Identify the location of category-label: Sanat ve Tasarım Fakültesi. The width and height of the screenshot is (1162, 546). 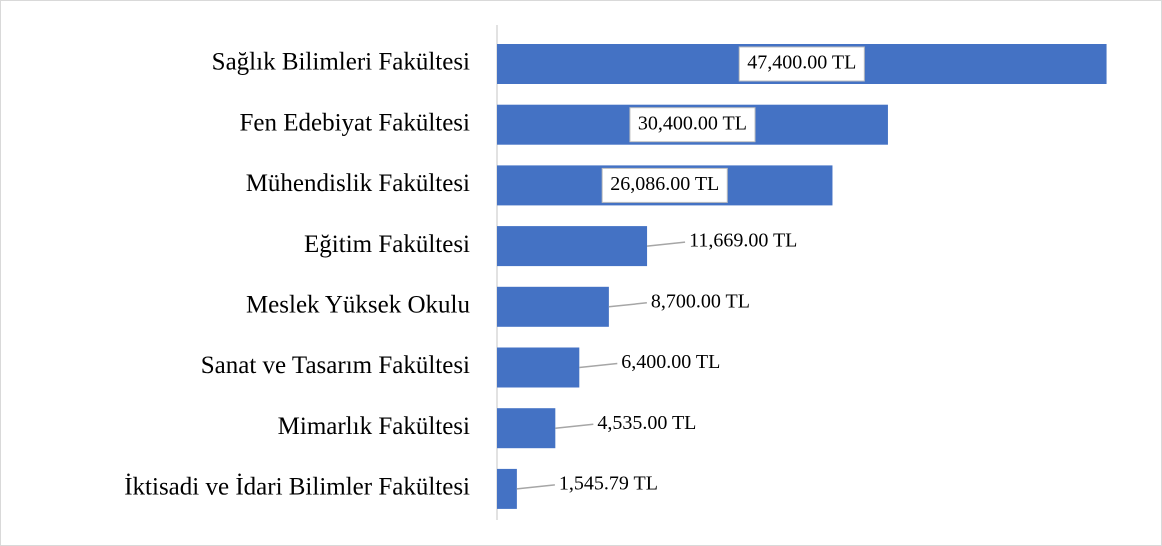
(335, 365).